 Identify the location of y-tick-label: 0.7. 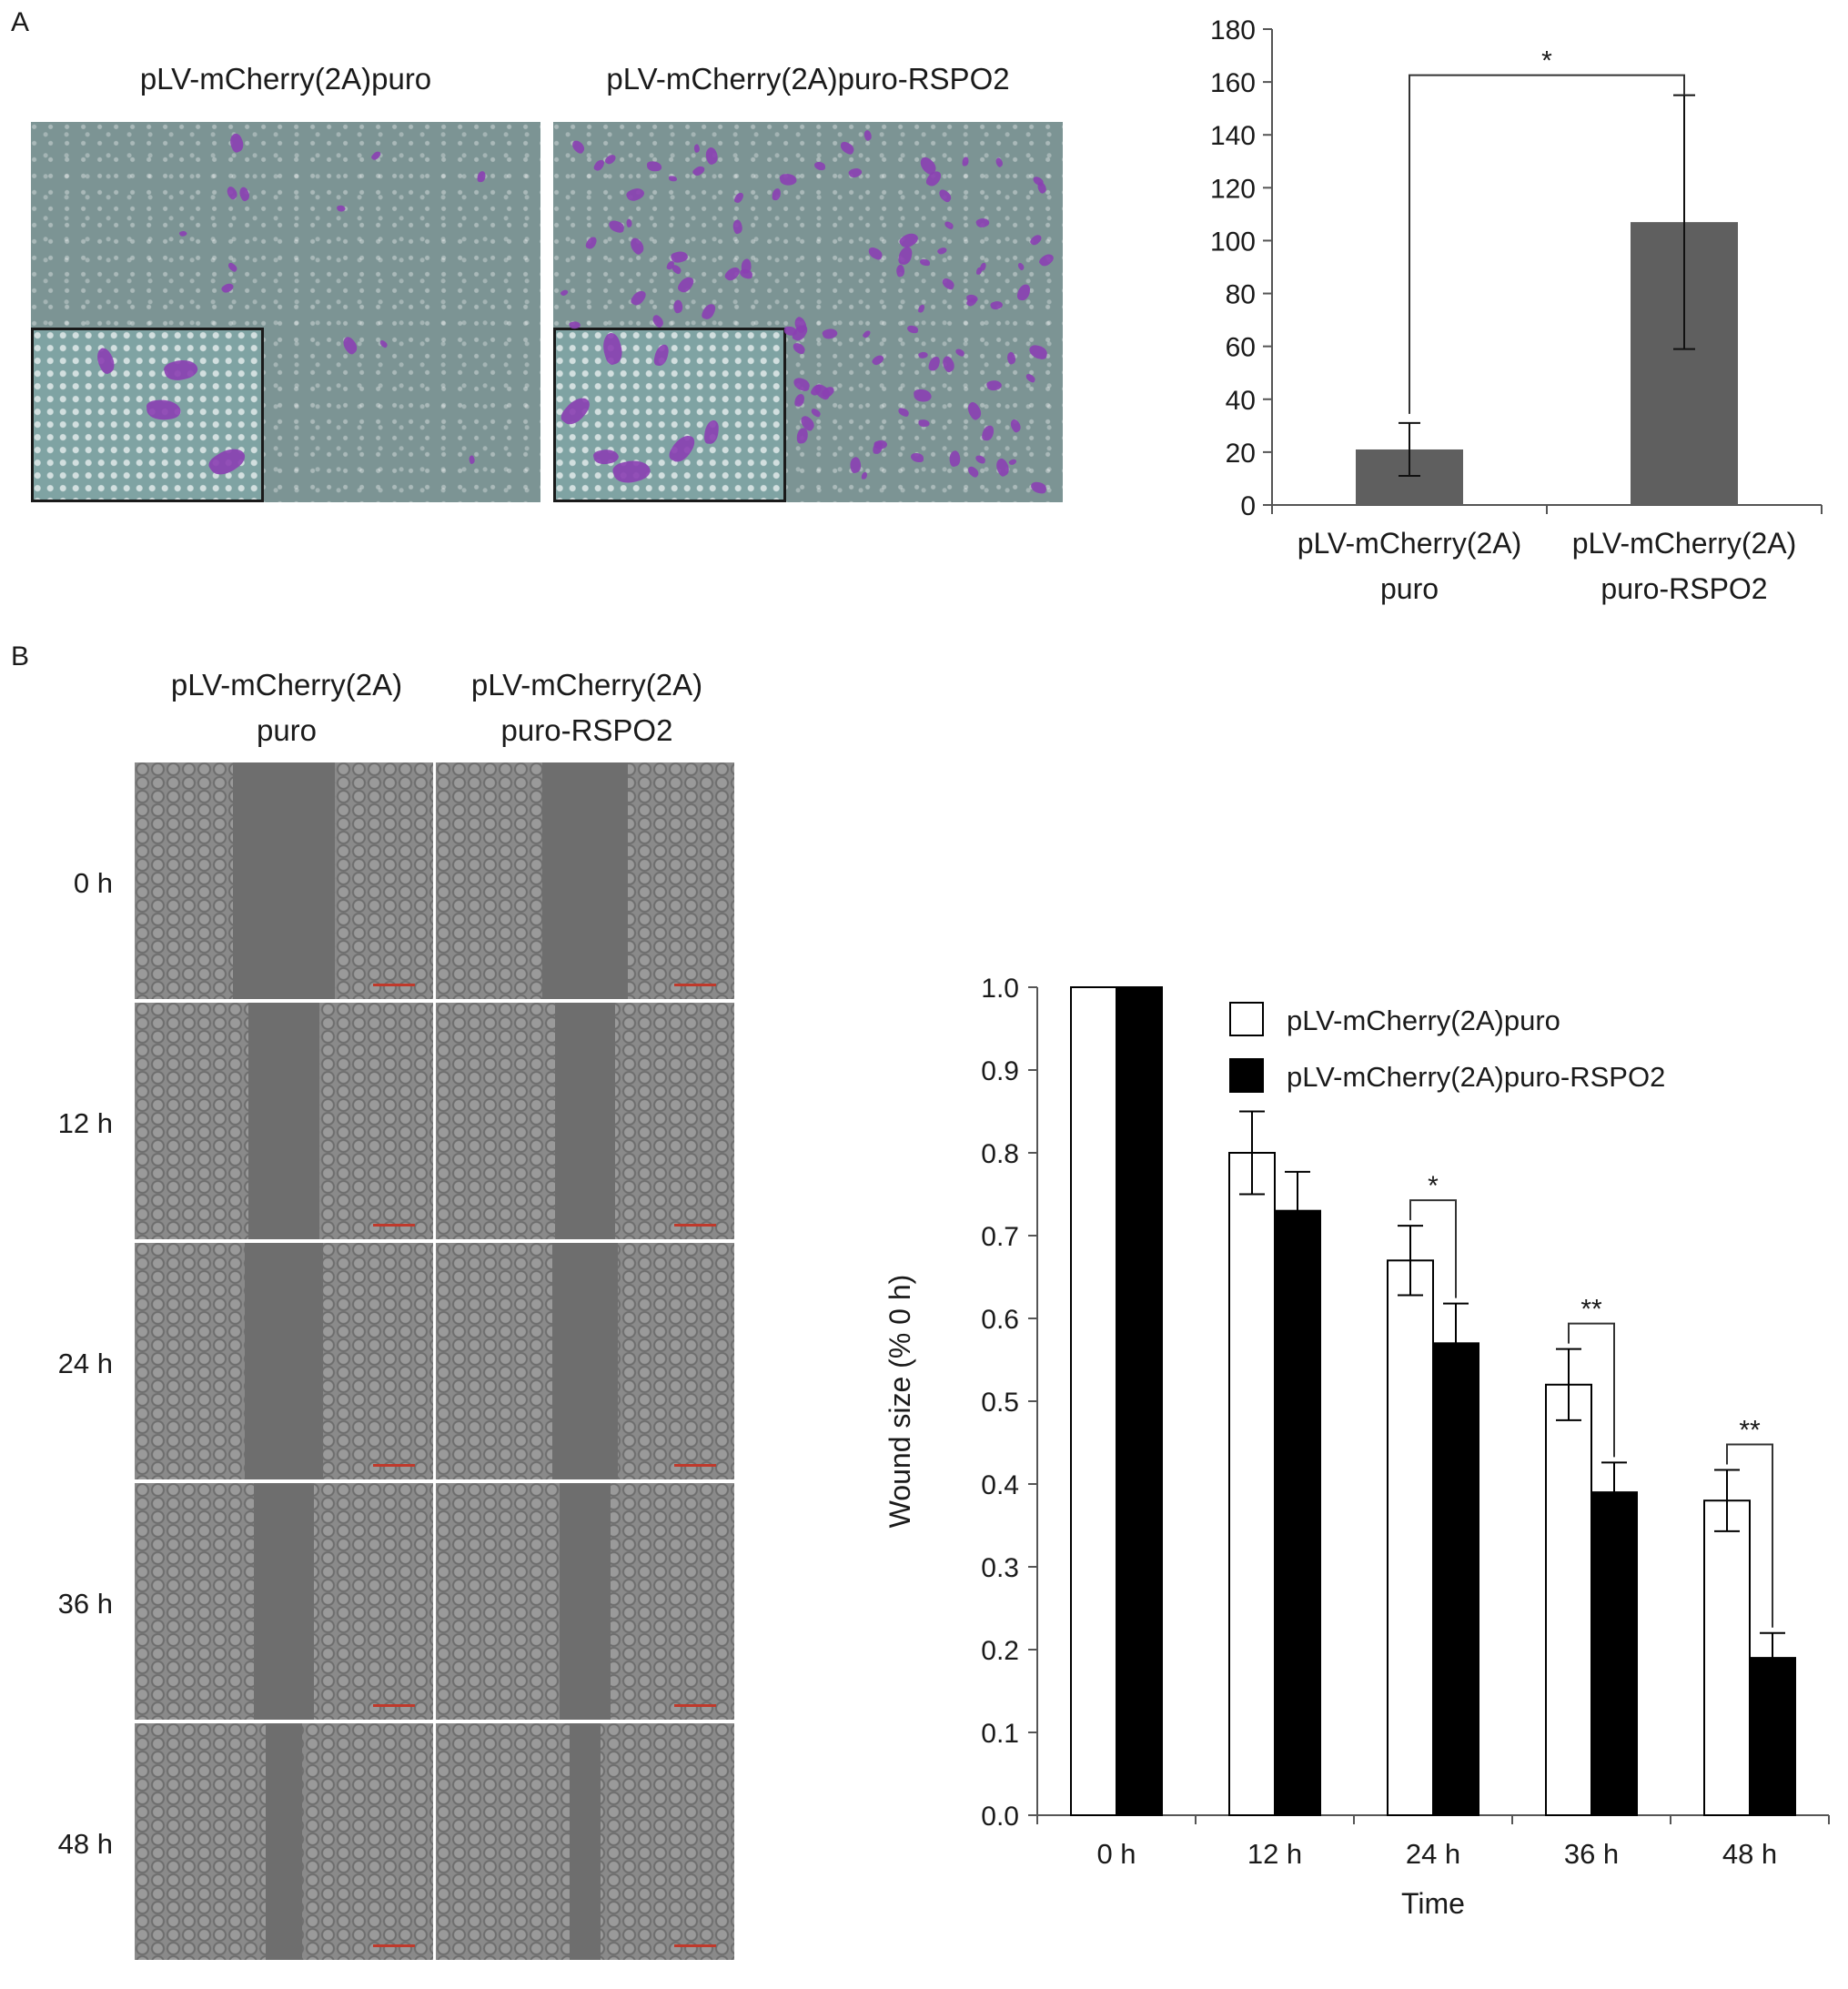
(1000, 1237).